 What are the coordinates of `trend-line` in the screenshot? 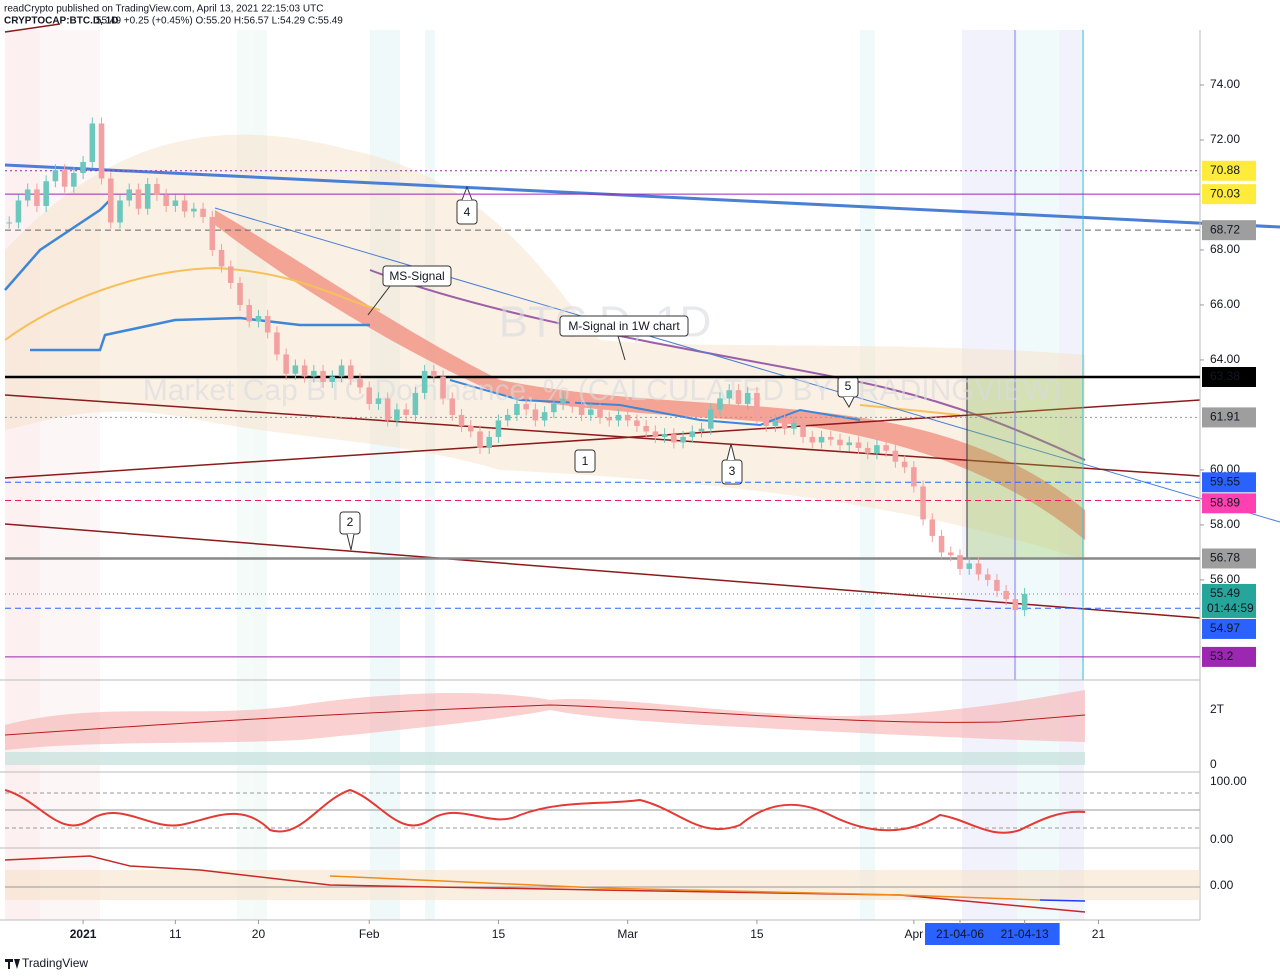 It's located at (642, 196).